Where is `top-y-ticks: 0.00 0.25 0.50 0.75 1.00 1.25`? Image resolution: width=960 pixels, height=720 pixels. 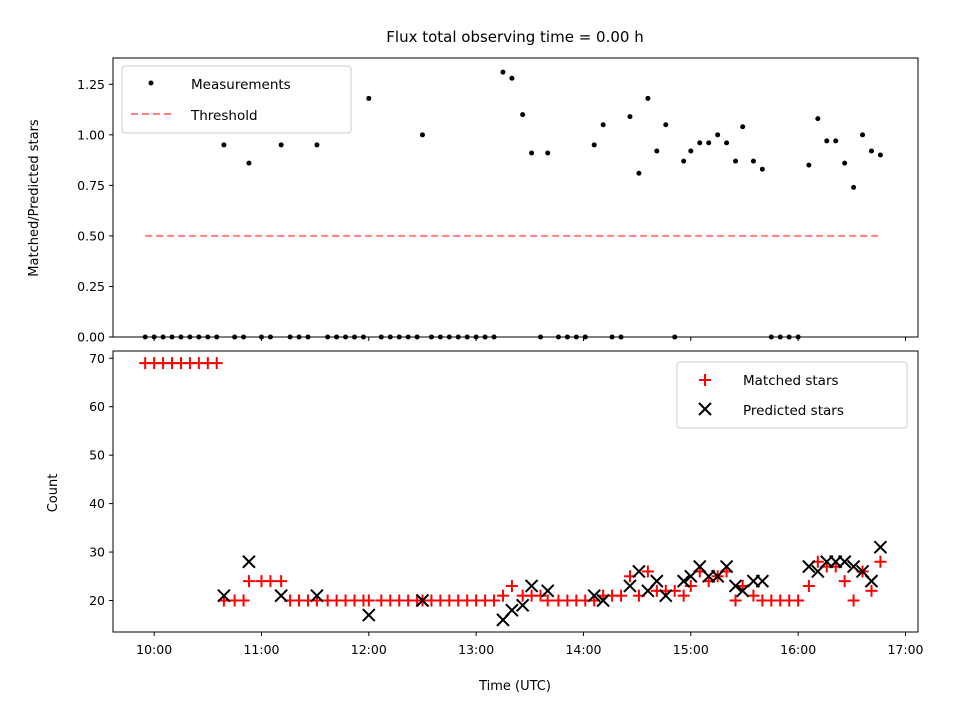
top-y-ticks: 0.00 0.25 0.50 0.75 1.00 1.25 is located at coordinates (95, 211).